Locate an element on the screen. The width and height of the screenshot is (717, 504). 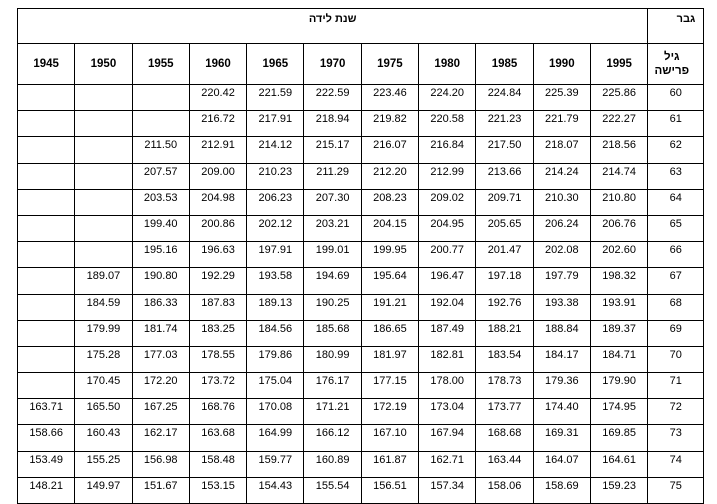
age-cell: 73 is located at coordinates (676, 438).